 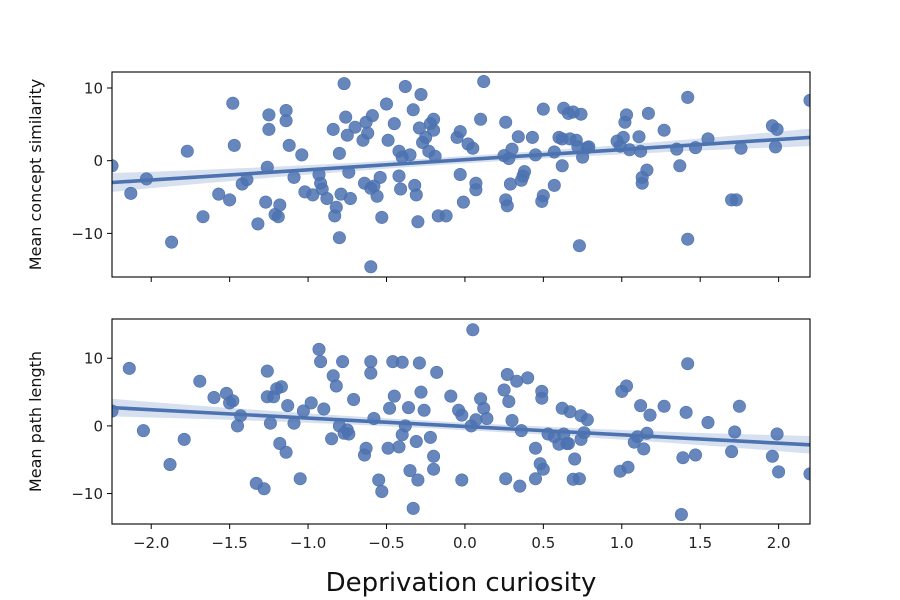 I want to click on x-tick-label: −1.0, so click(x=308, y=543).